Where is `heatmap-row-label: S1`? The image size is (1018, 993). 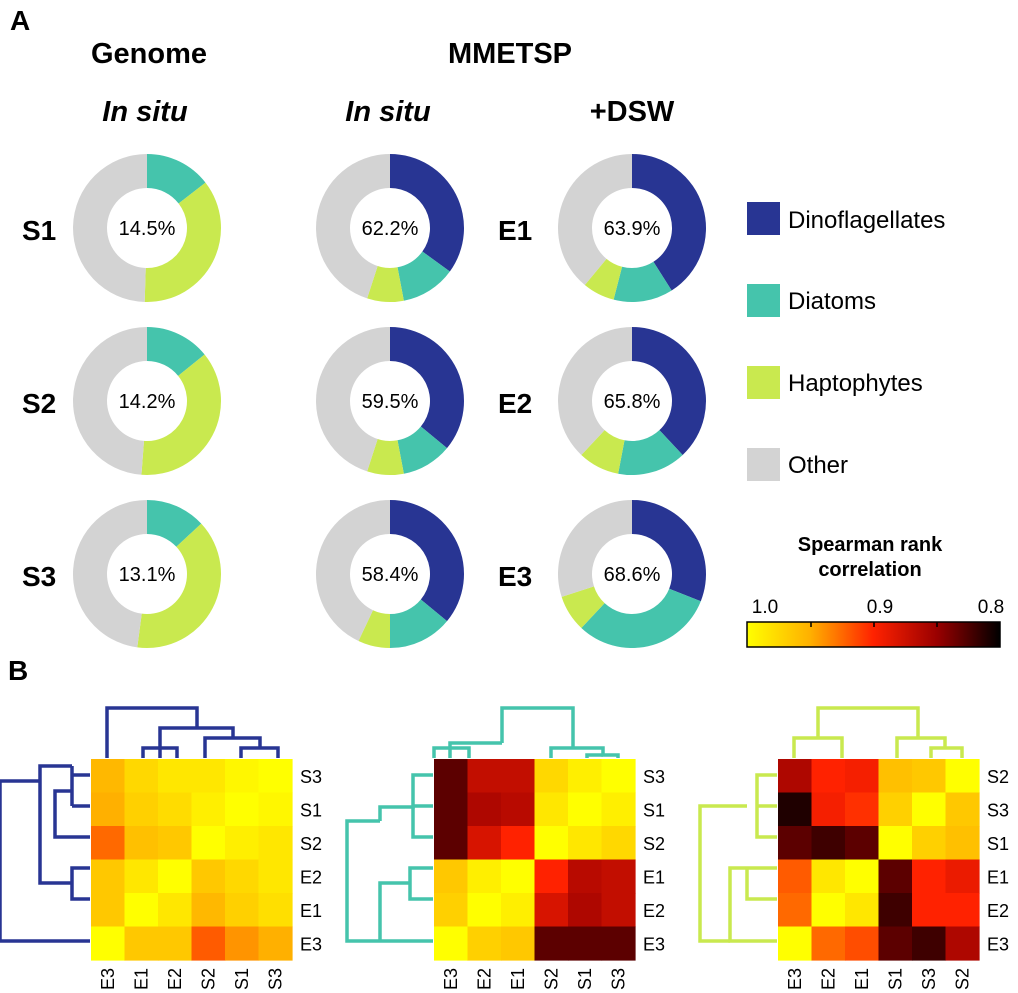
heatmap-row-label: S1 is located at coordinates (654, 810).